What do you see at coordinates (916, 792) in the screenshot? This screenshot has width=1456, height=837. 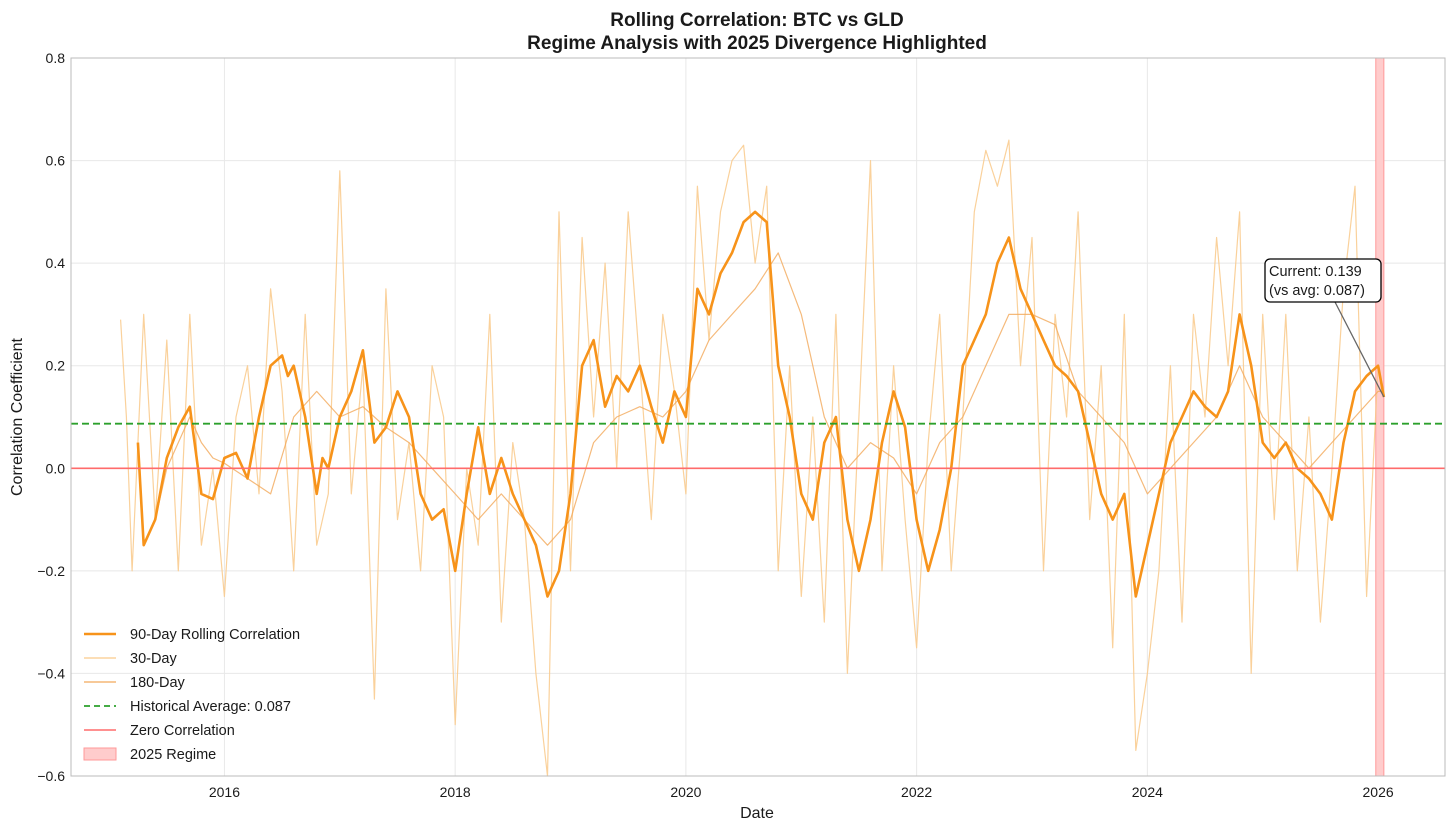 I see `x-tick-label: 2022` at bounding box center [916, 792].